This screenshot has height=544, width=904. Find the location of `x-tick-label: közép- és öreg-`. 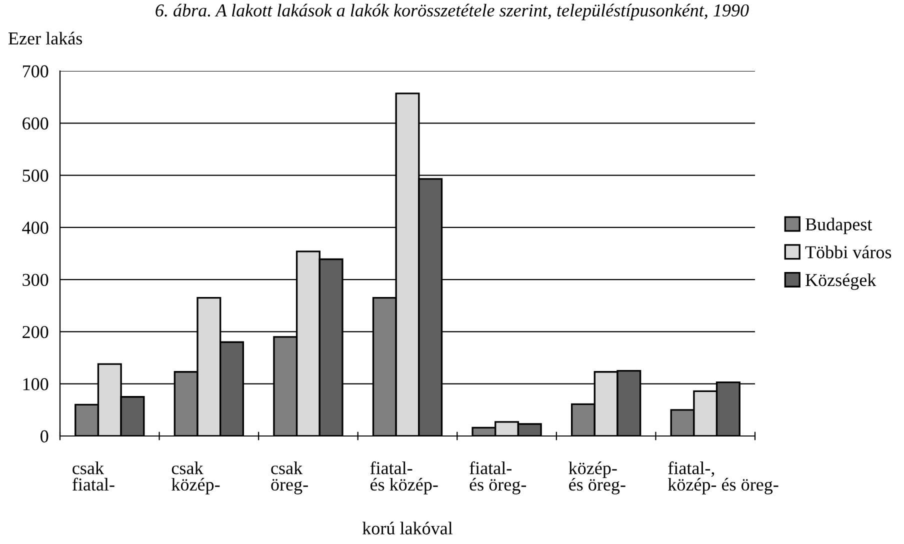

x-tick-label: közép- és öreg- is located at coordinates (597, 478).